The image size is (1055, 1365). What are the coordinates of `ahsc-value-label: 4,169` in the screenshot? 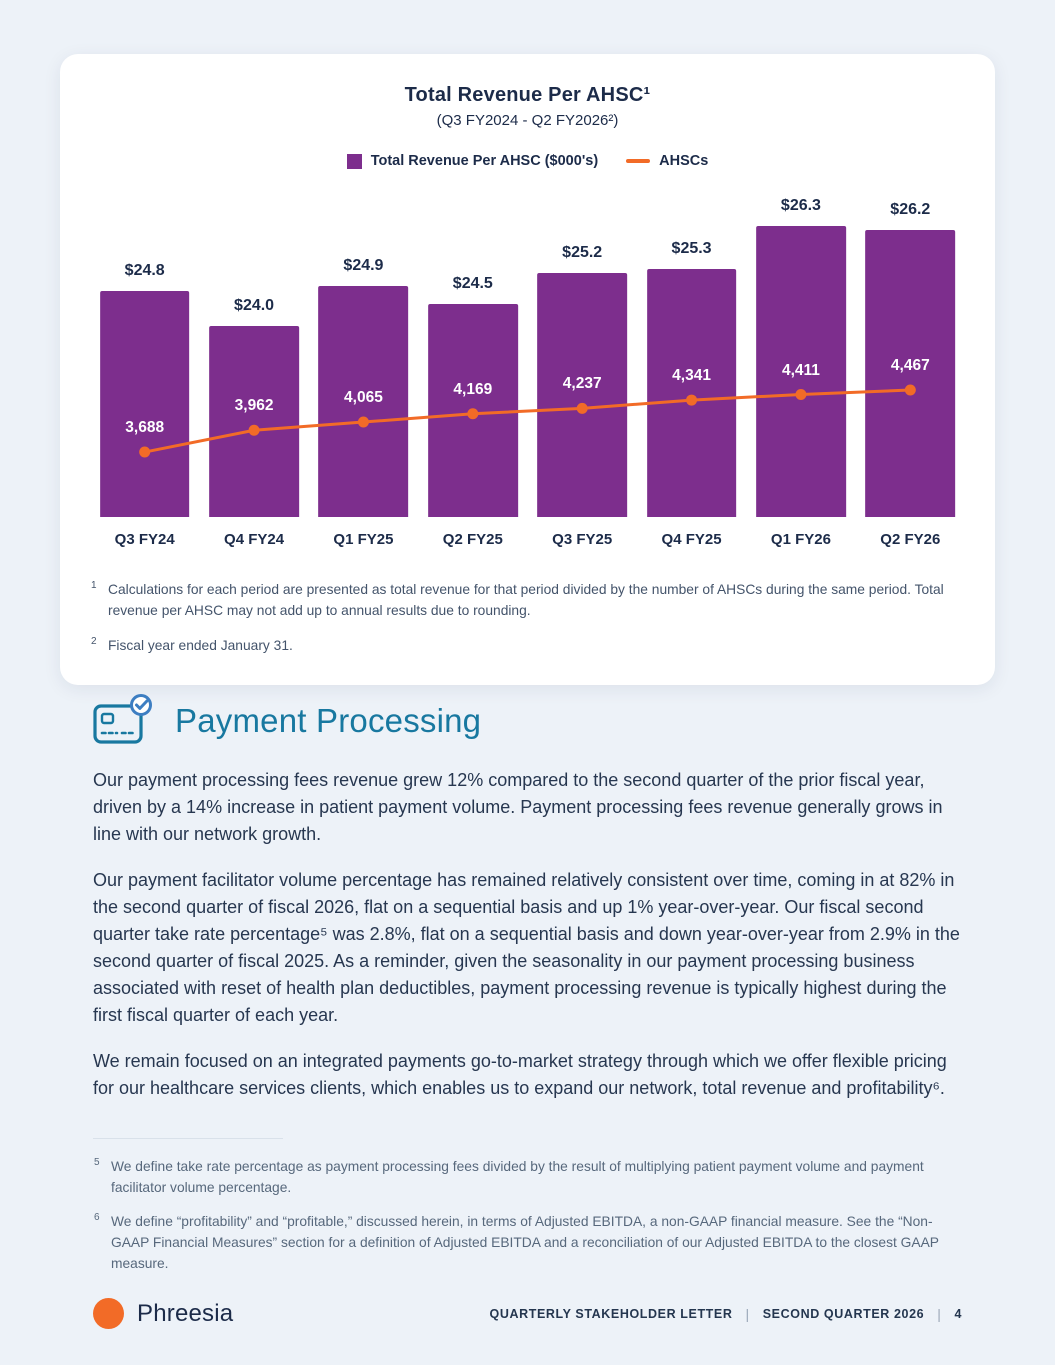 It's located at (473, 389).